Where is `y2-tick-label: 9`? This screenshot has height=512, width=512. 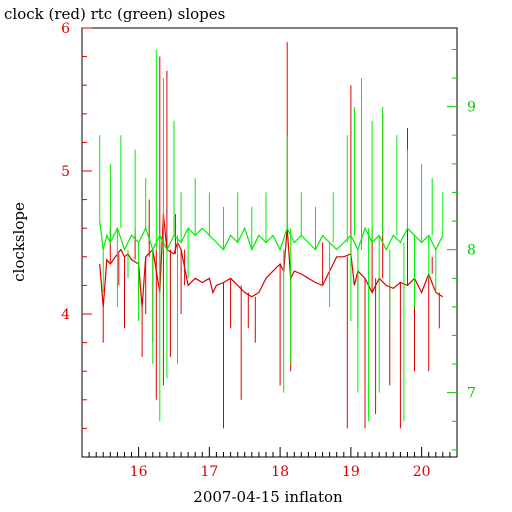
y2-tick-label: 9 is located at coordinates (471, 108).